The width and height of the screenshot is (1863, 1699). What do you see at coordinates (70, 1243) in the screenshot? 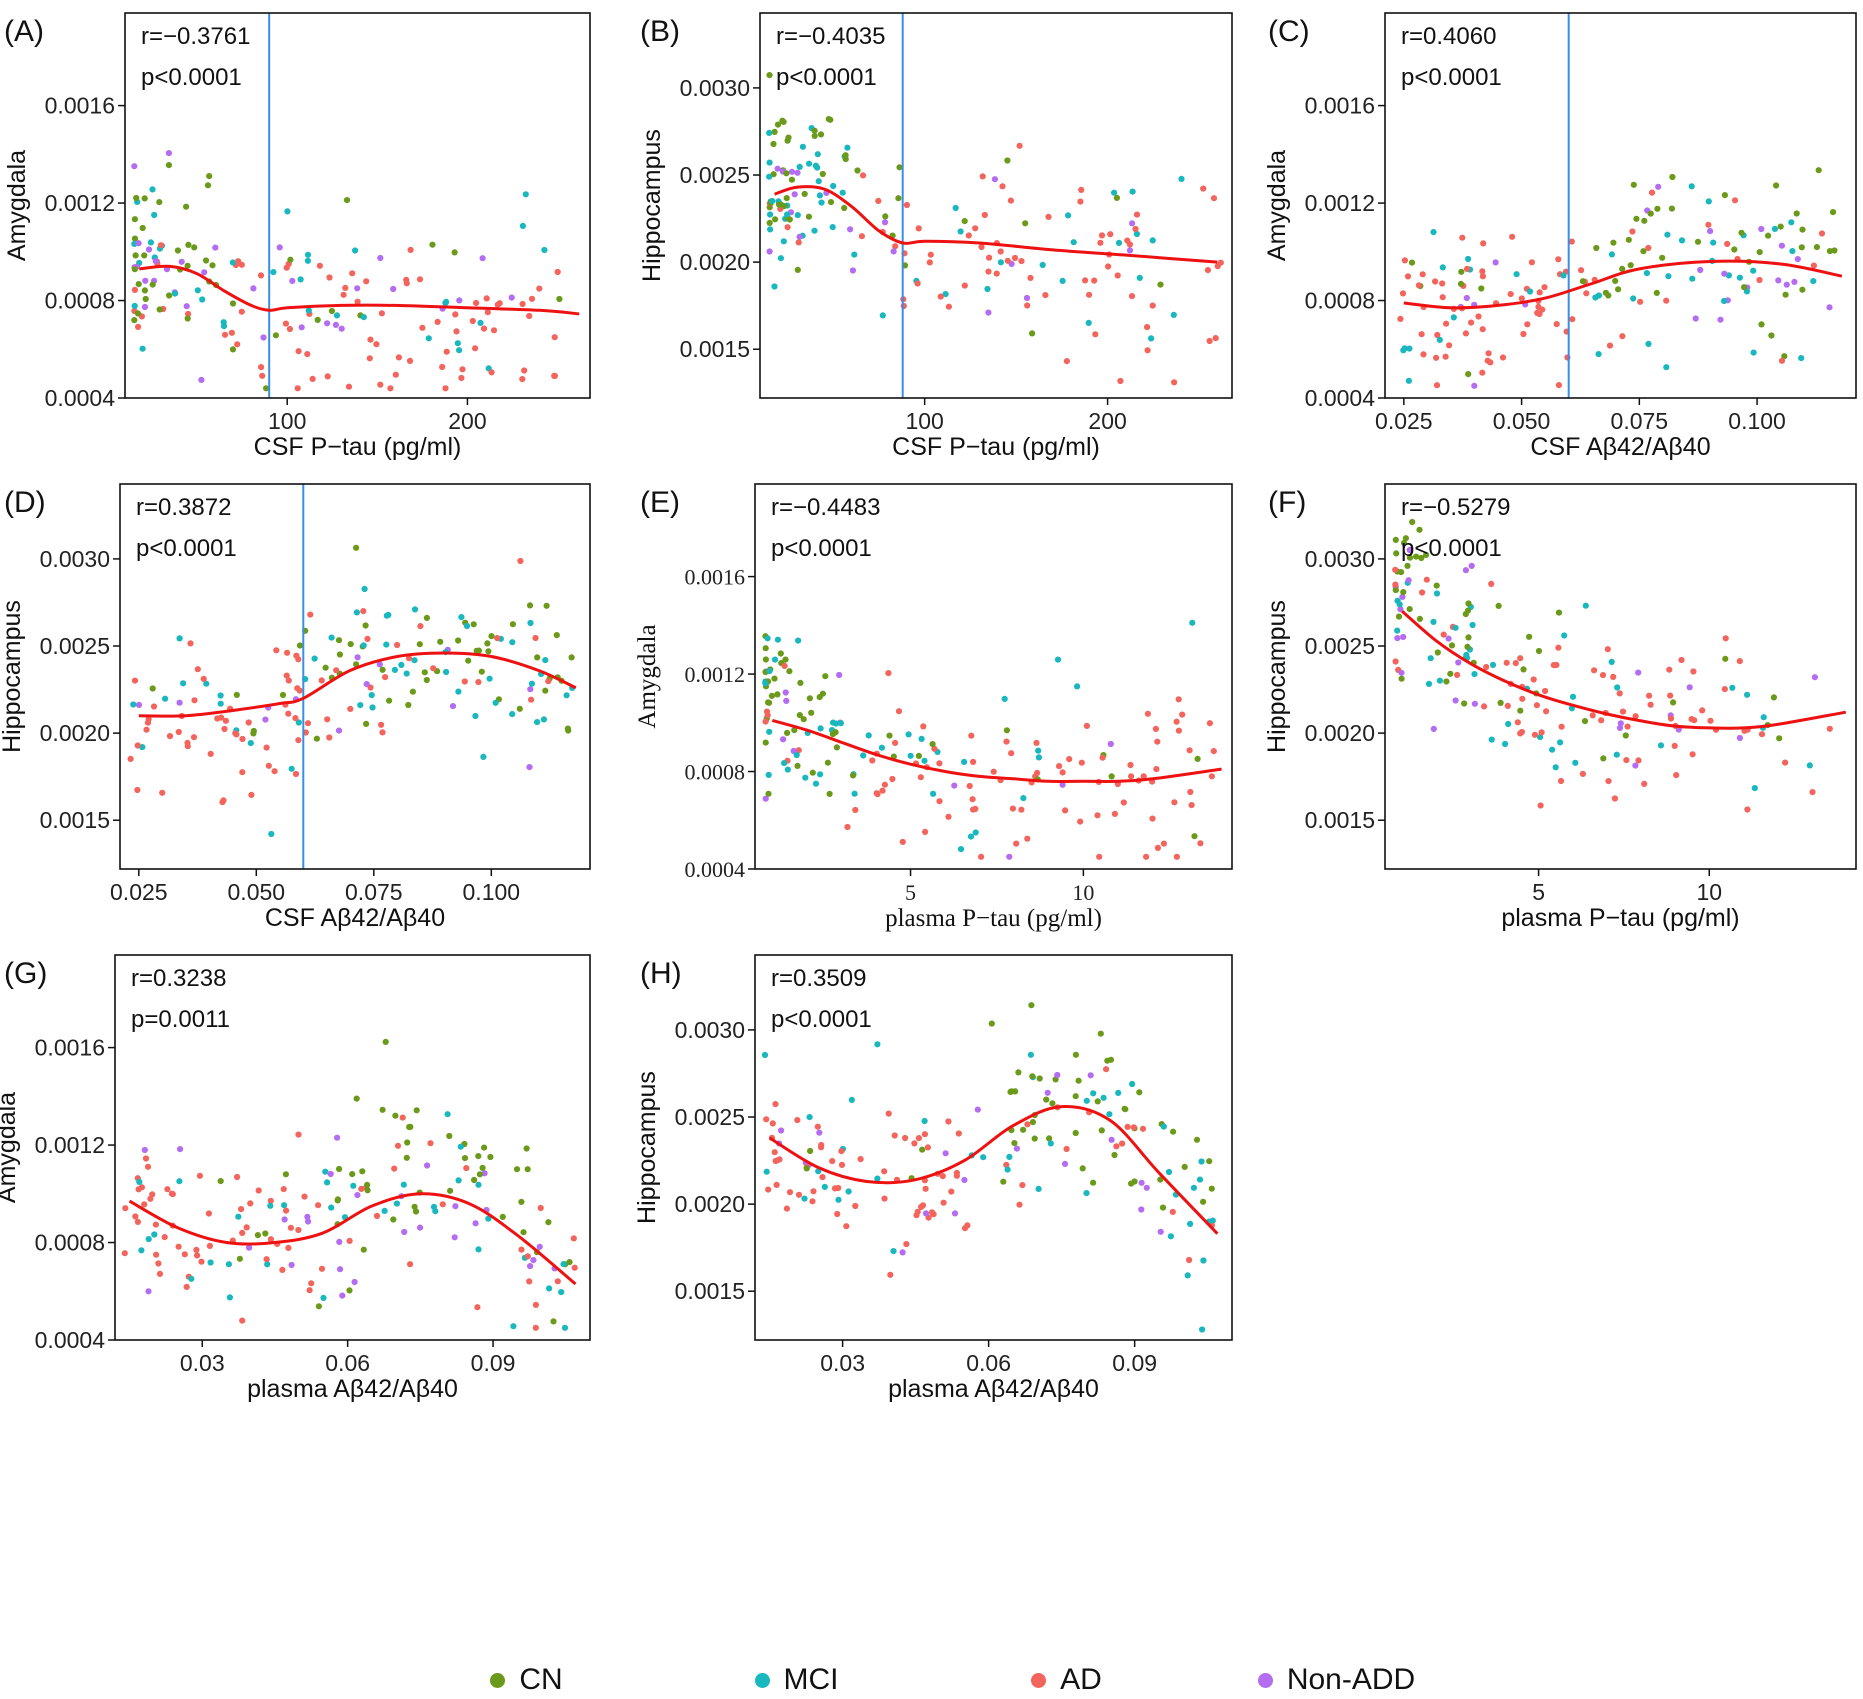
I see `y-tick-label: 0.0008` at bounding box center [70, 1243].